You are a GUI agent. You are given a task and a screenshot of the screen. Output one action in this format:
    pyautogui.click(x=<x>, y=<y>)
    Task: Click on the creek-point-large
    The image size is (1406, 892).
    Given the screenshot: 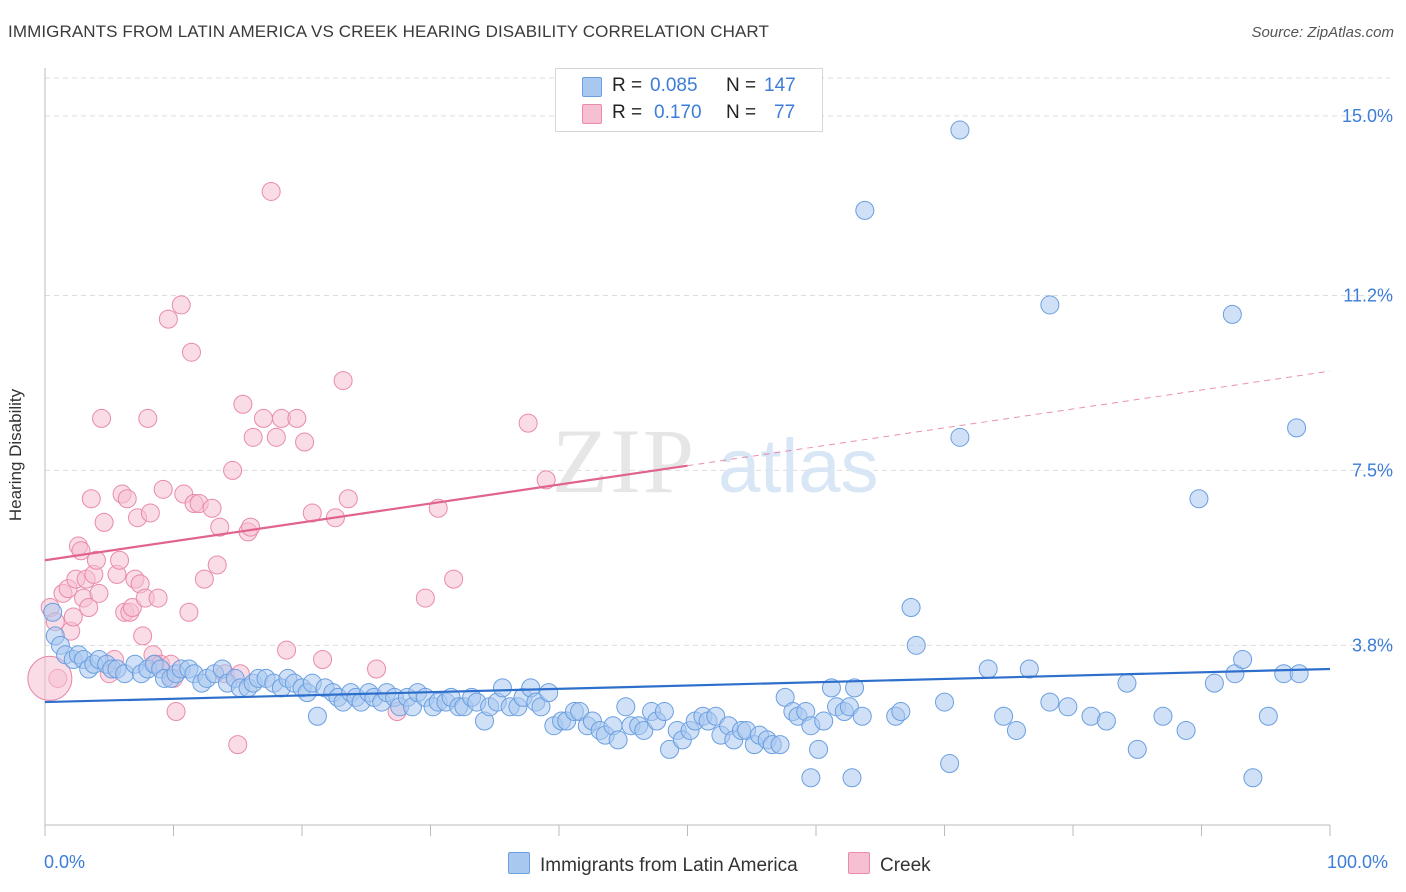 What is the action you would take?
    pyautogui.click(x=50, y=678)
    